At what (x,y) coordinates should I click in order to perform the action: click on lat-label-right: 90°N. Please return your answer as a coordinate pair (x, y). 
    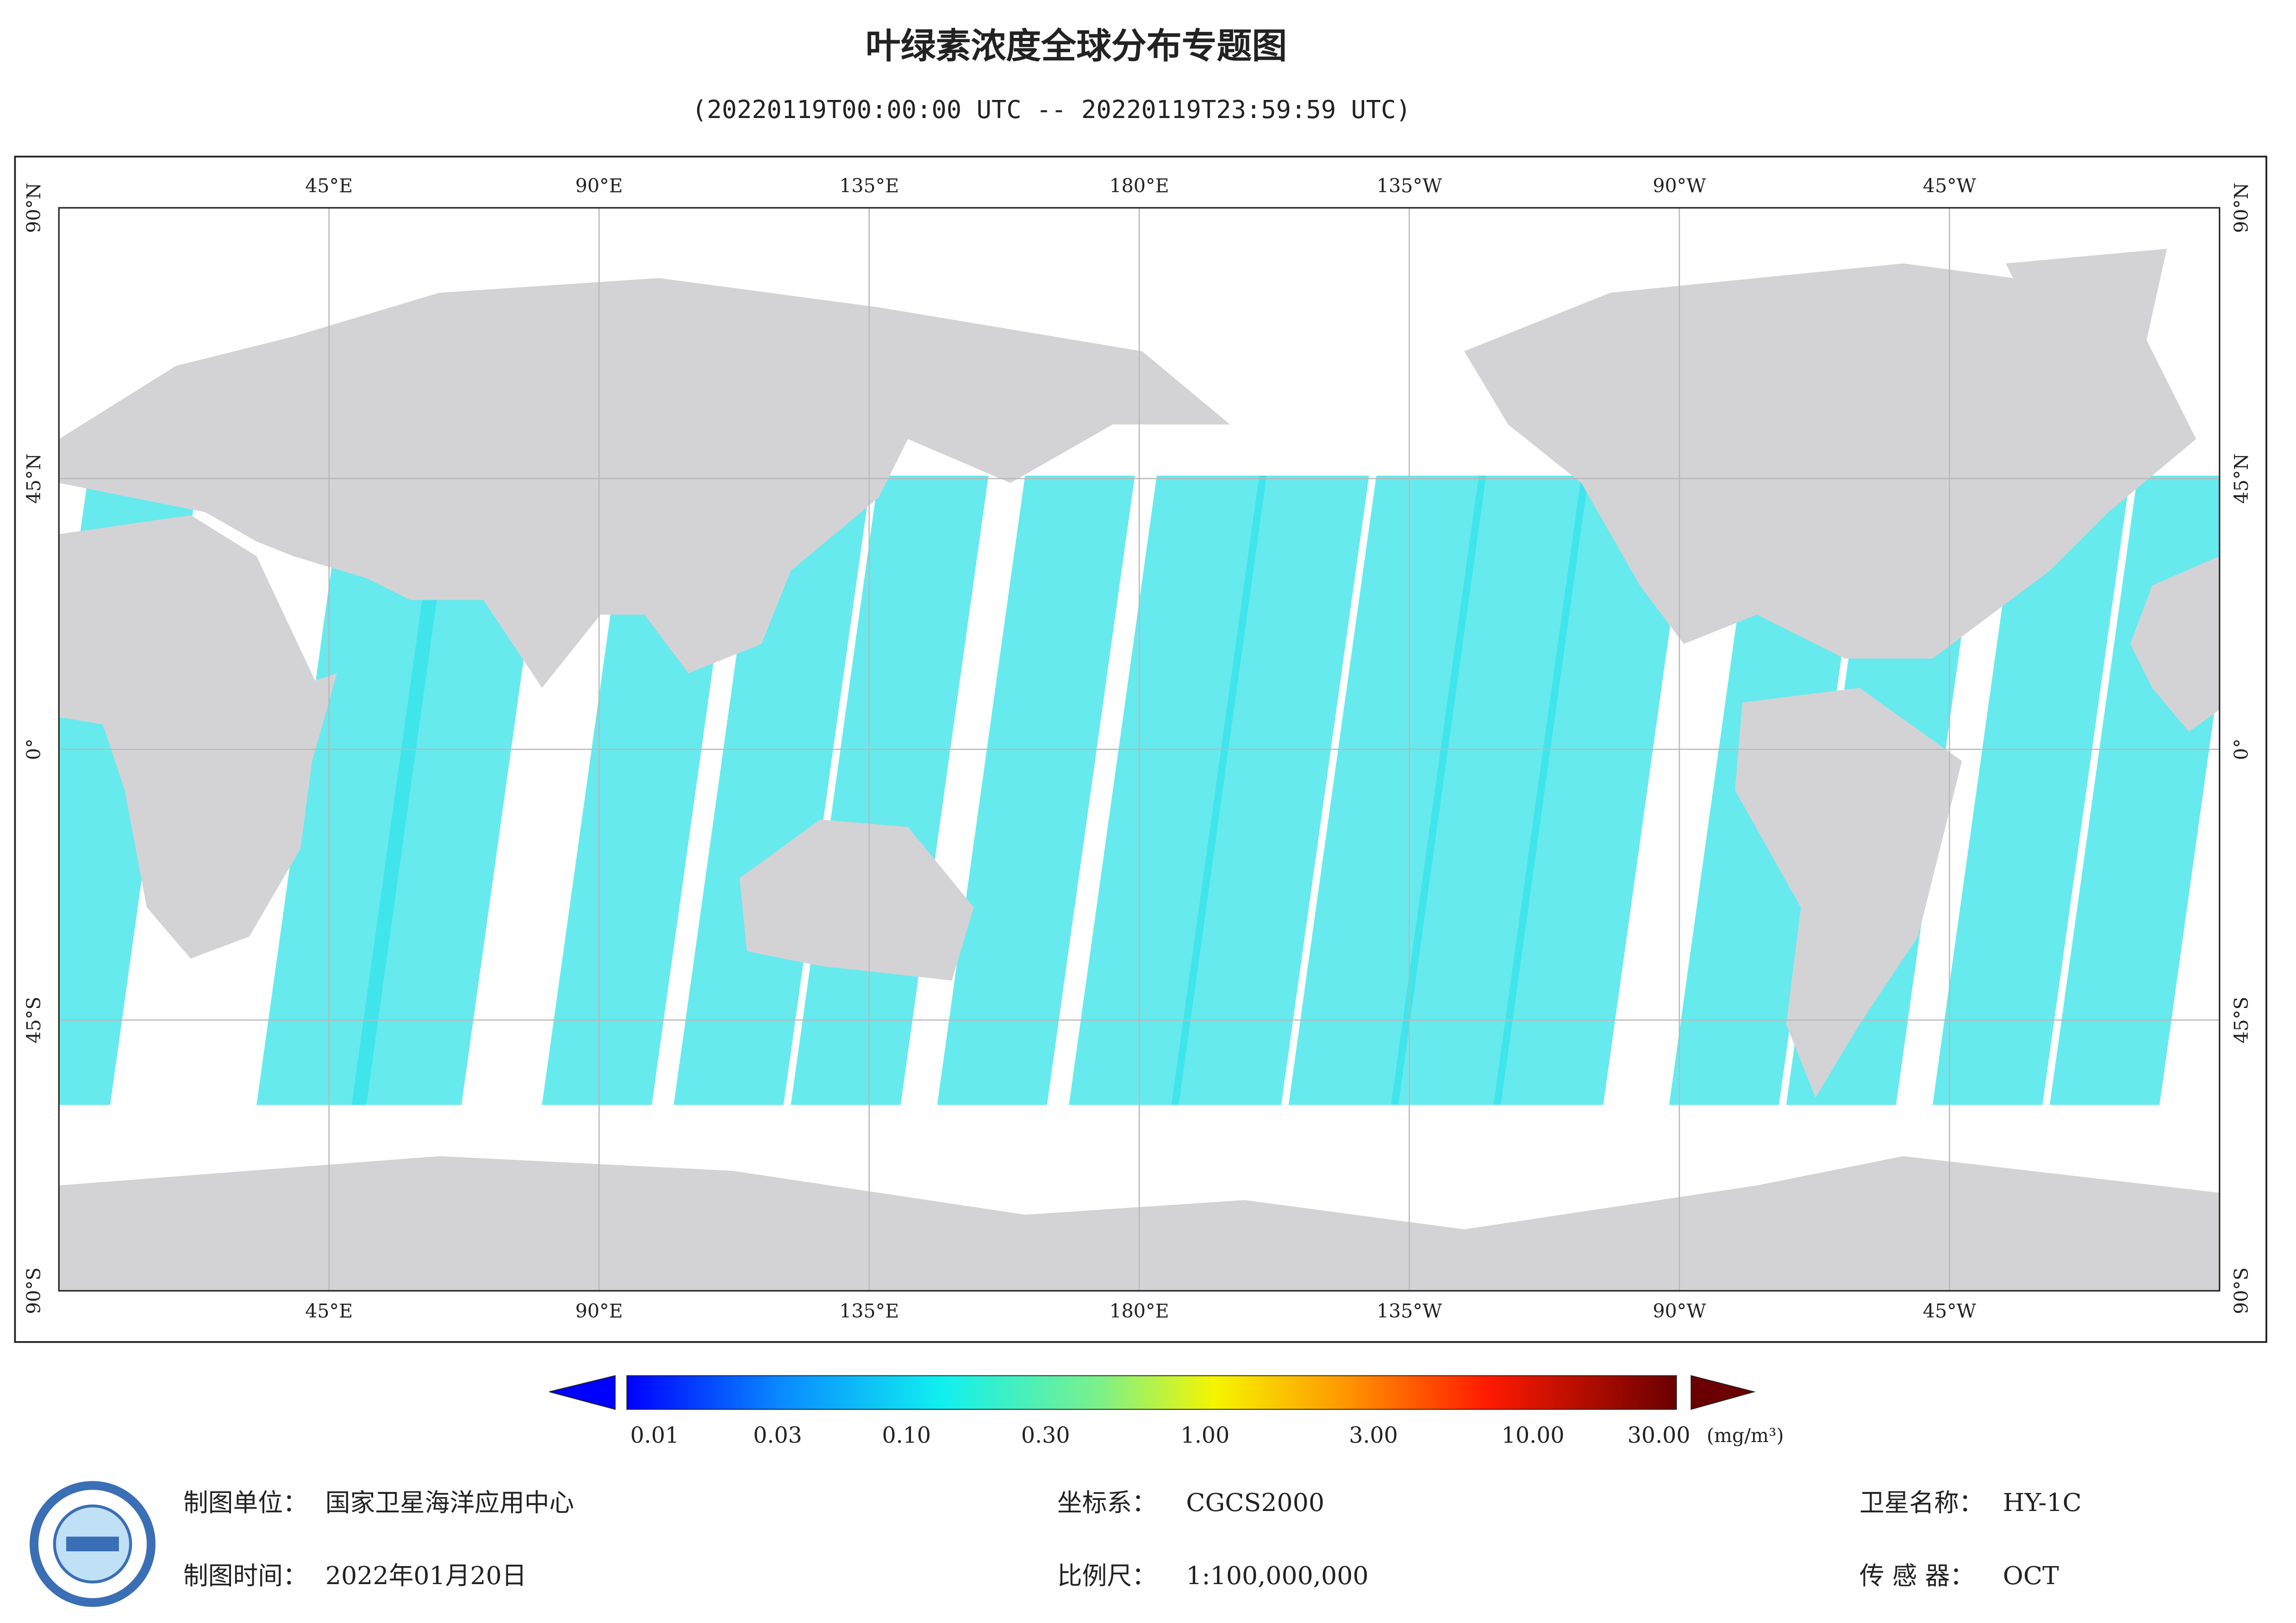
    Looking at the image, I should click on (2241, 208).